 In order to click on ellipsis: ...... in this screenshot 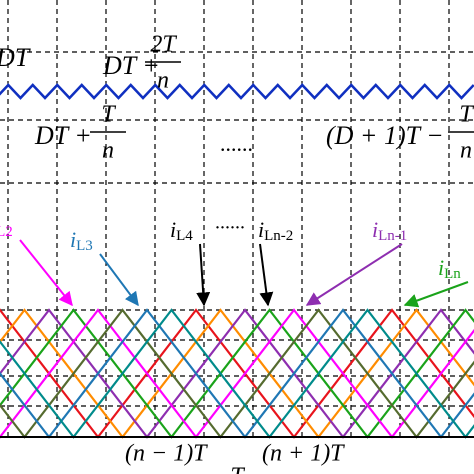, I will do `click(237, 143)`.